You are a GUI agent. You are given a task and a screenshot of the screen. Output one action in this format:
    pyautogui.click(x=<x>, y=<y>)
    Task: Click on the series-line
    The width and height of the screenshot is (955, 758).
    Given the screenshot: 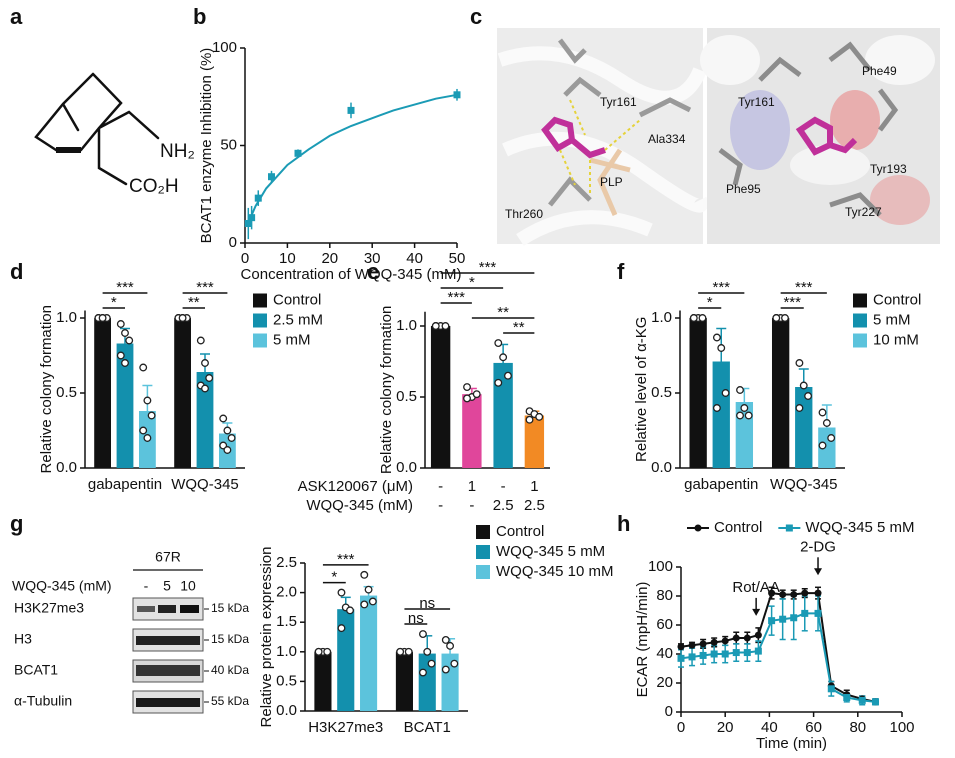 What is the action you would take?
    pyautogui.click(x=778, y=657)
    